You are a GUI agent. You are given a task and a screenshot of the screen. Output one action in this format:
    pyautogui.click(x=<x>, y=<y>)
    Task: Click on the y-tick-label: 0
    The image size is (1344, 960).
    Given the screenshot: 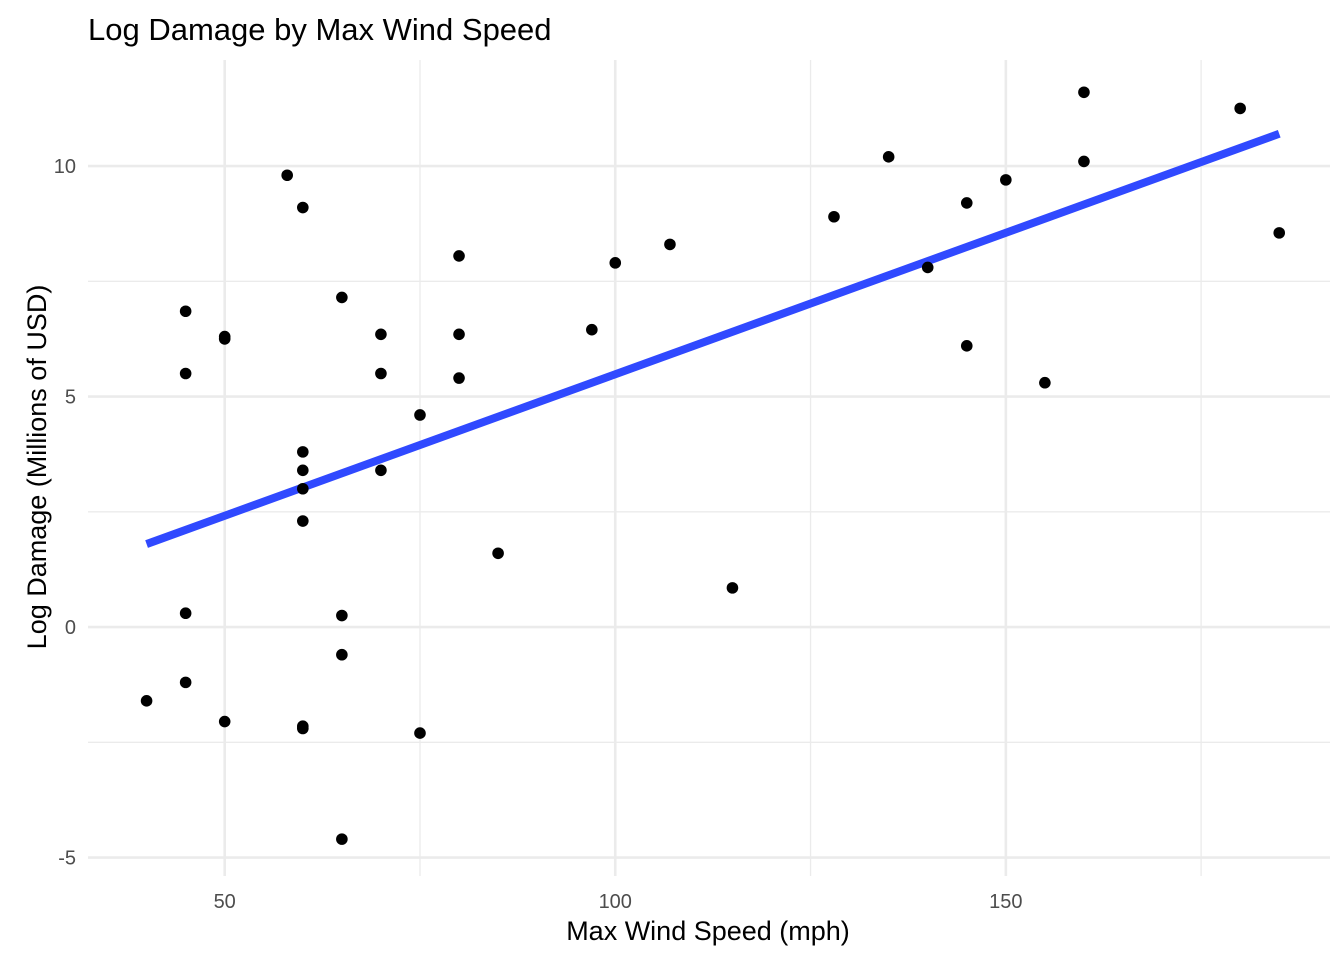 What is the action you would take?
    pyautogui.click(x=70, y=628)
    